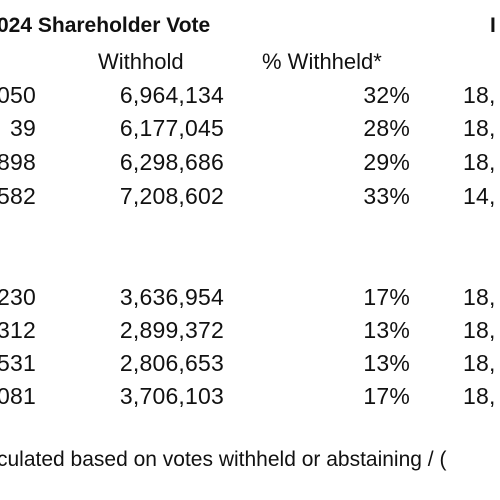 Image resolution: width=500 pixels, height=500 pixels. I want to click on table-title: 024 Shareholder Vote, so click(105, 25).